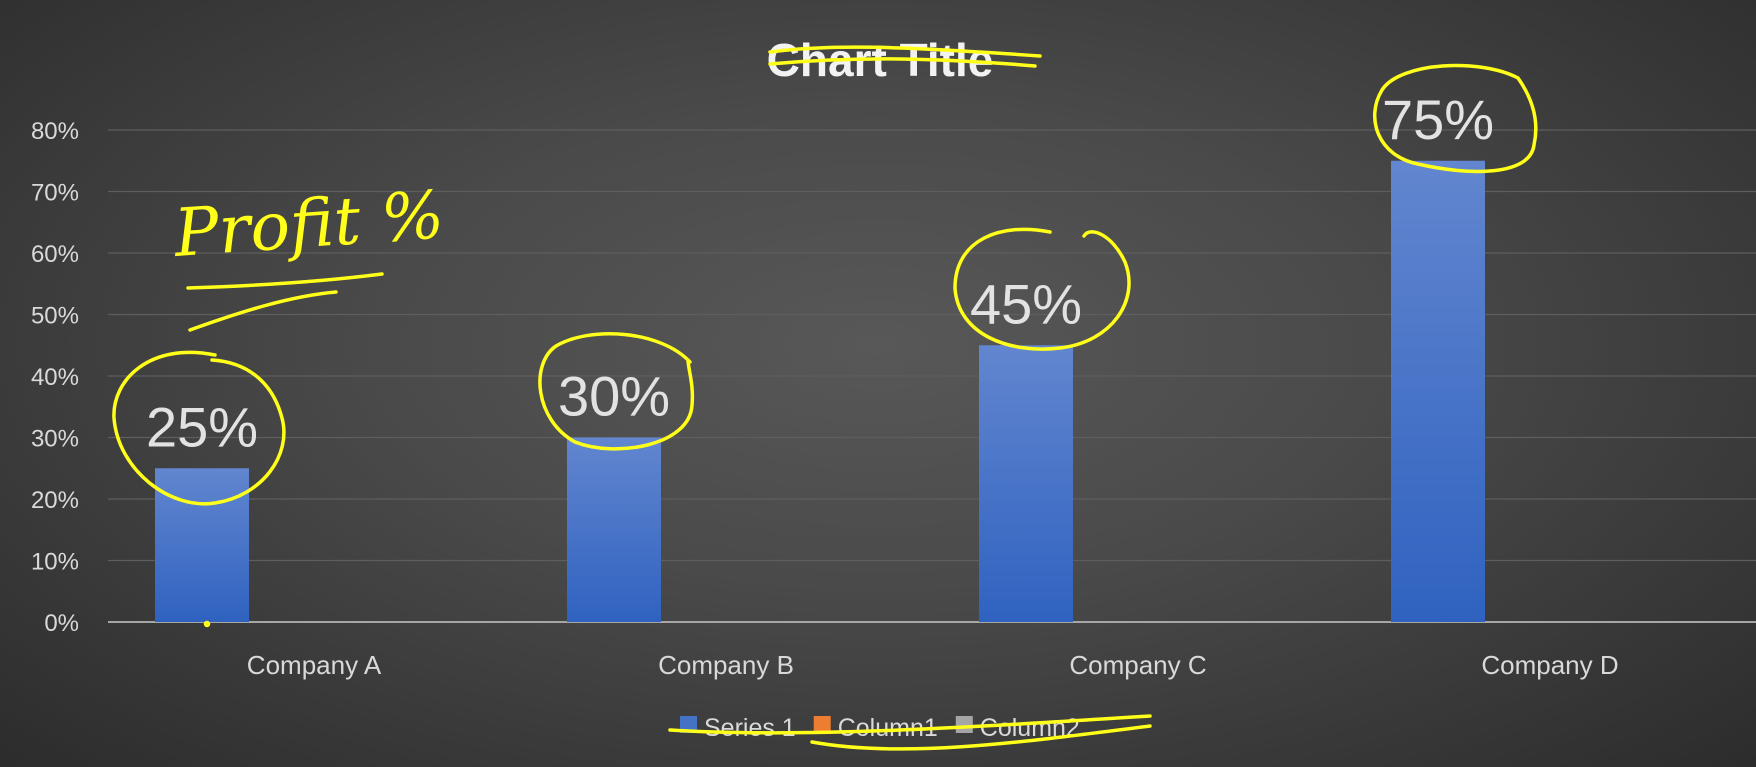  Describe the element at coordinates (61, 623) in the screenshot. I see `y-tick-label: 0%` at that location.